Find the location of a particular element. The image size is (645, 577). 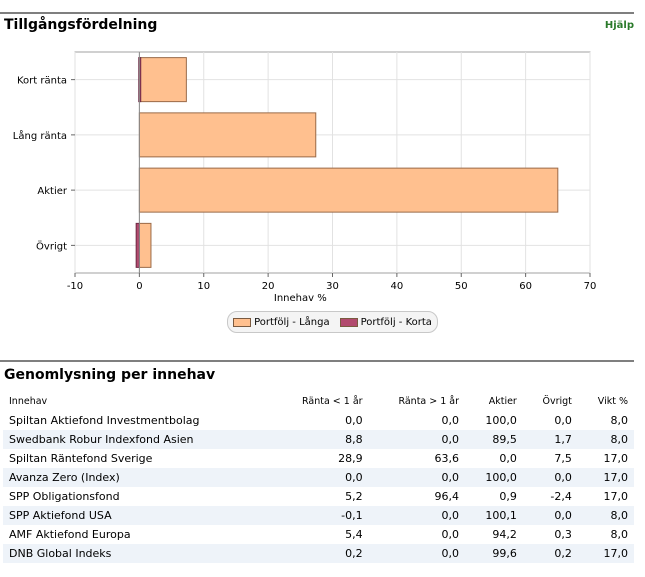

cell-short-rate: 0,2 is located at coordinates (320, 553).